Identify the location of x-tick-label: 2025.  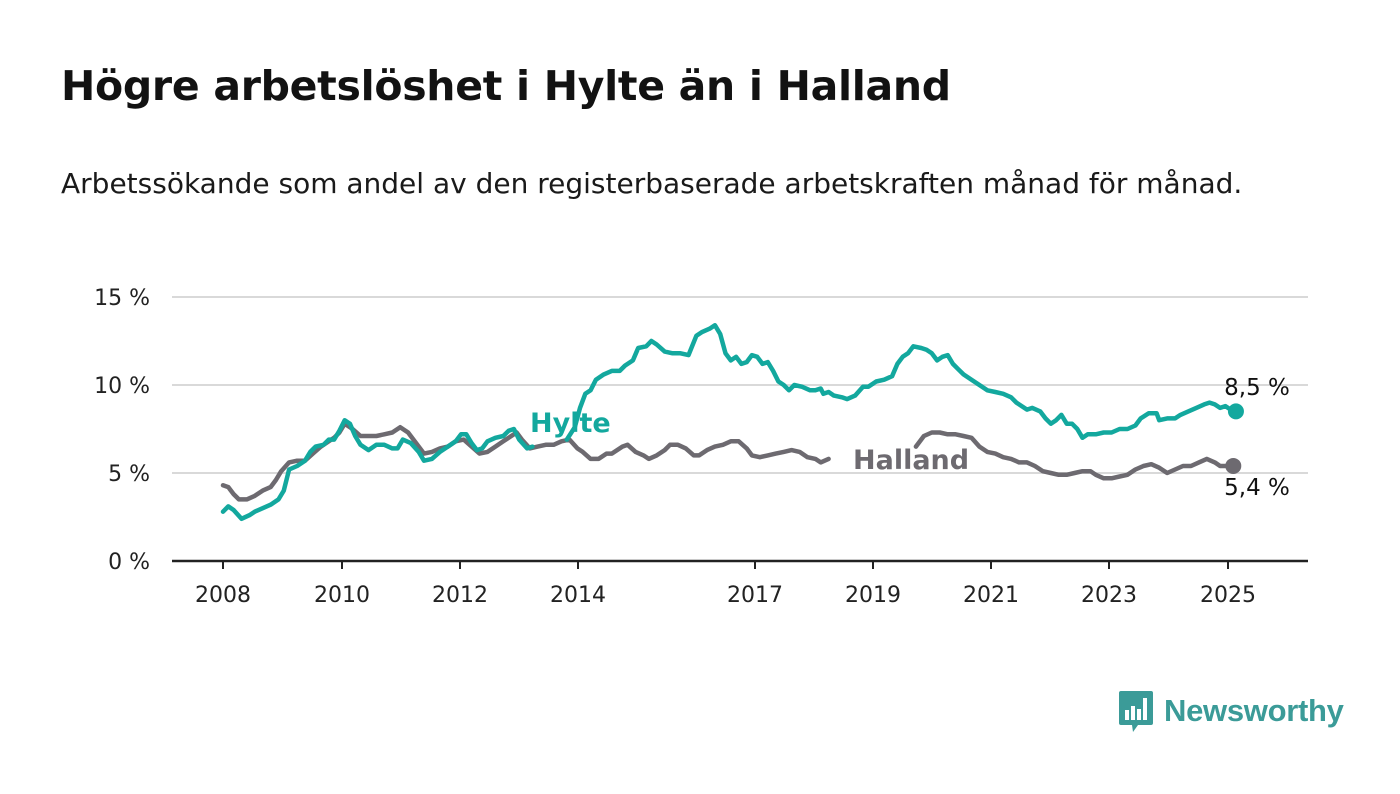
(1228, 595).